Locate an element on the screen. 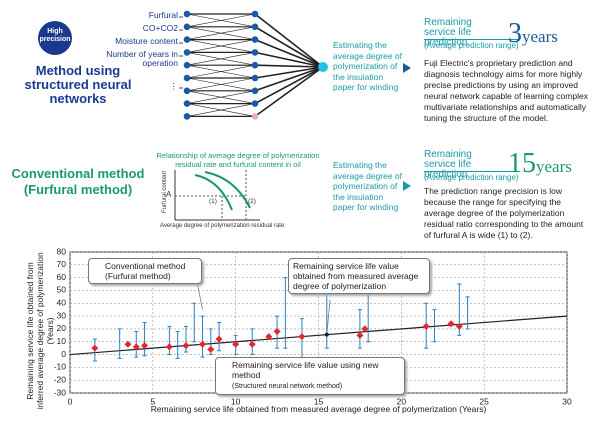 The image size is (595, 434). graph-range-low: (1) is located at coordinates (213, 201).